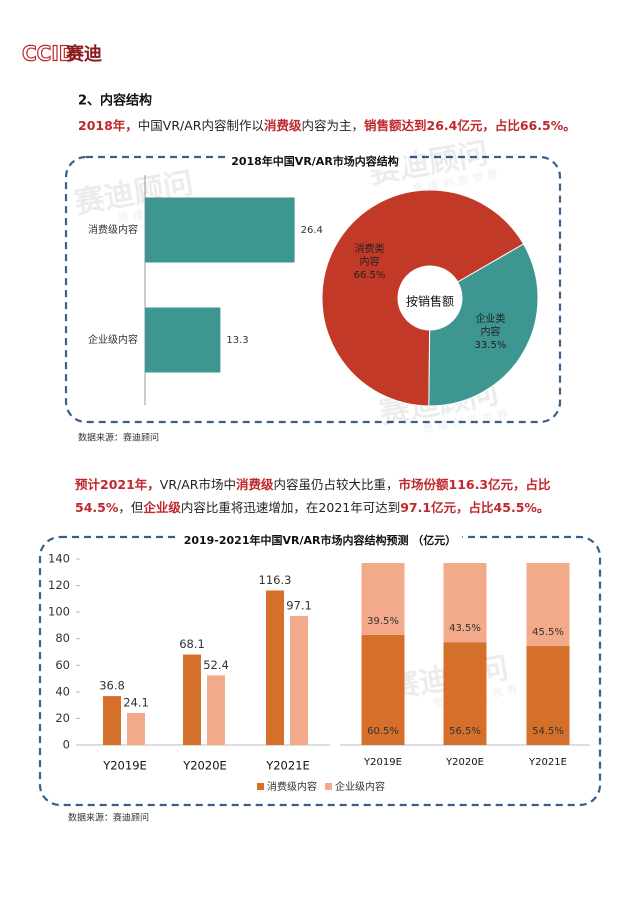  I want to click on text: 中国VR/AR内容制作以, so click(200, 125).